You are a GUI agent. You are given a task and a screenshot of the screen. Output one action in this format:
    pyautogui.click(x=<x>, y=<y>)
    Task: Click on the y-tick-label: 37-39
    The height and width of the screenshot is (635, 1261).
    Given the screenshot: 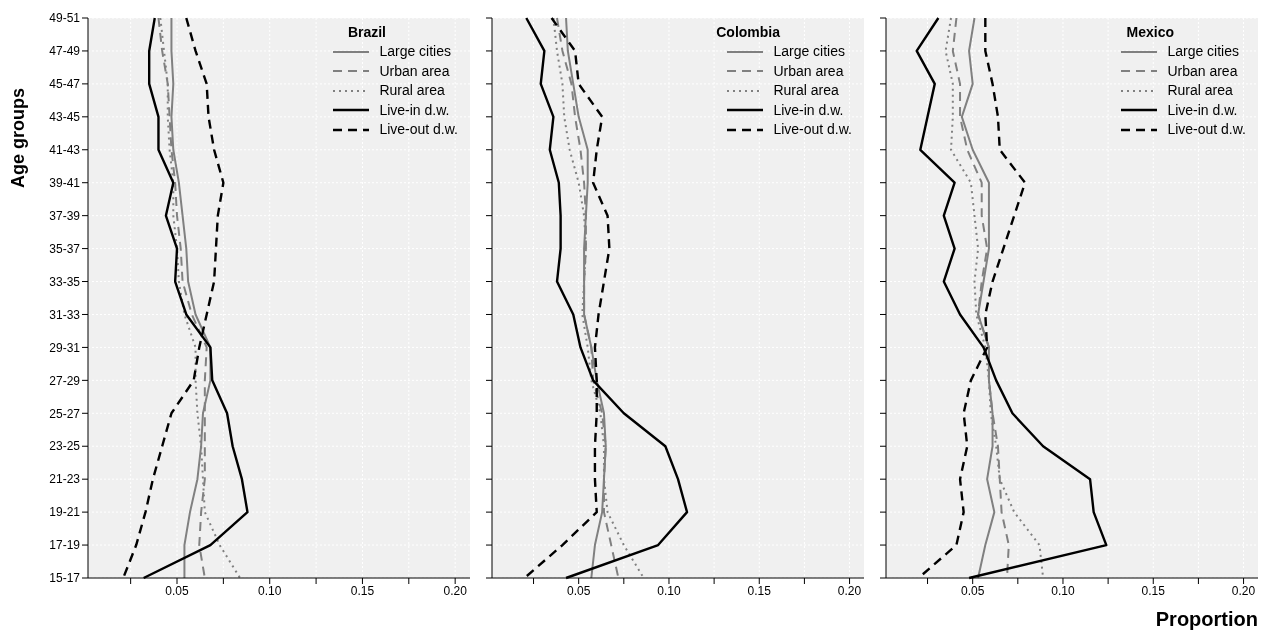 What is the action you would take?
    pyautogui.click(x=65, y=215)
    